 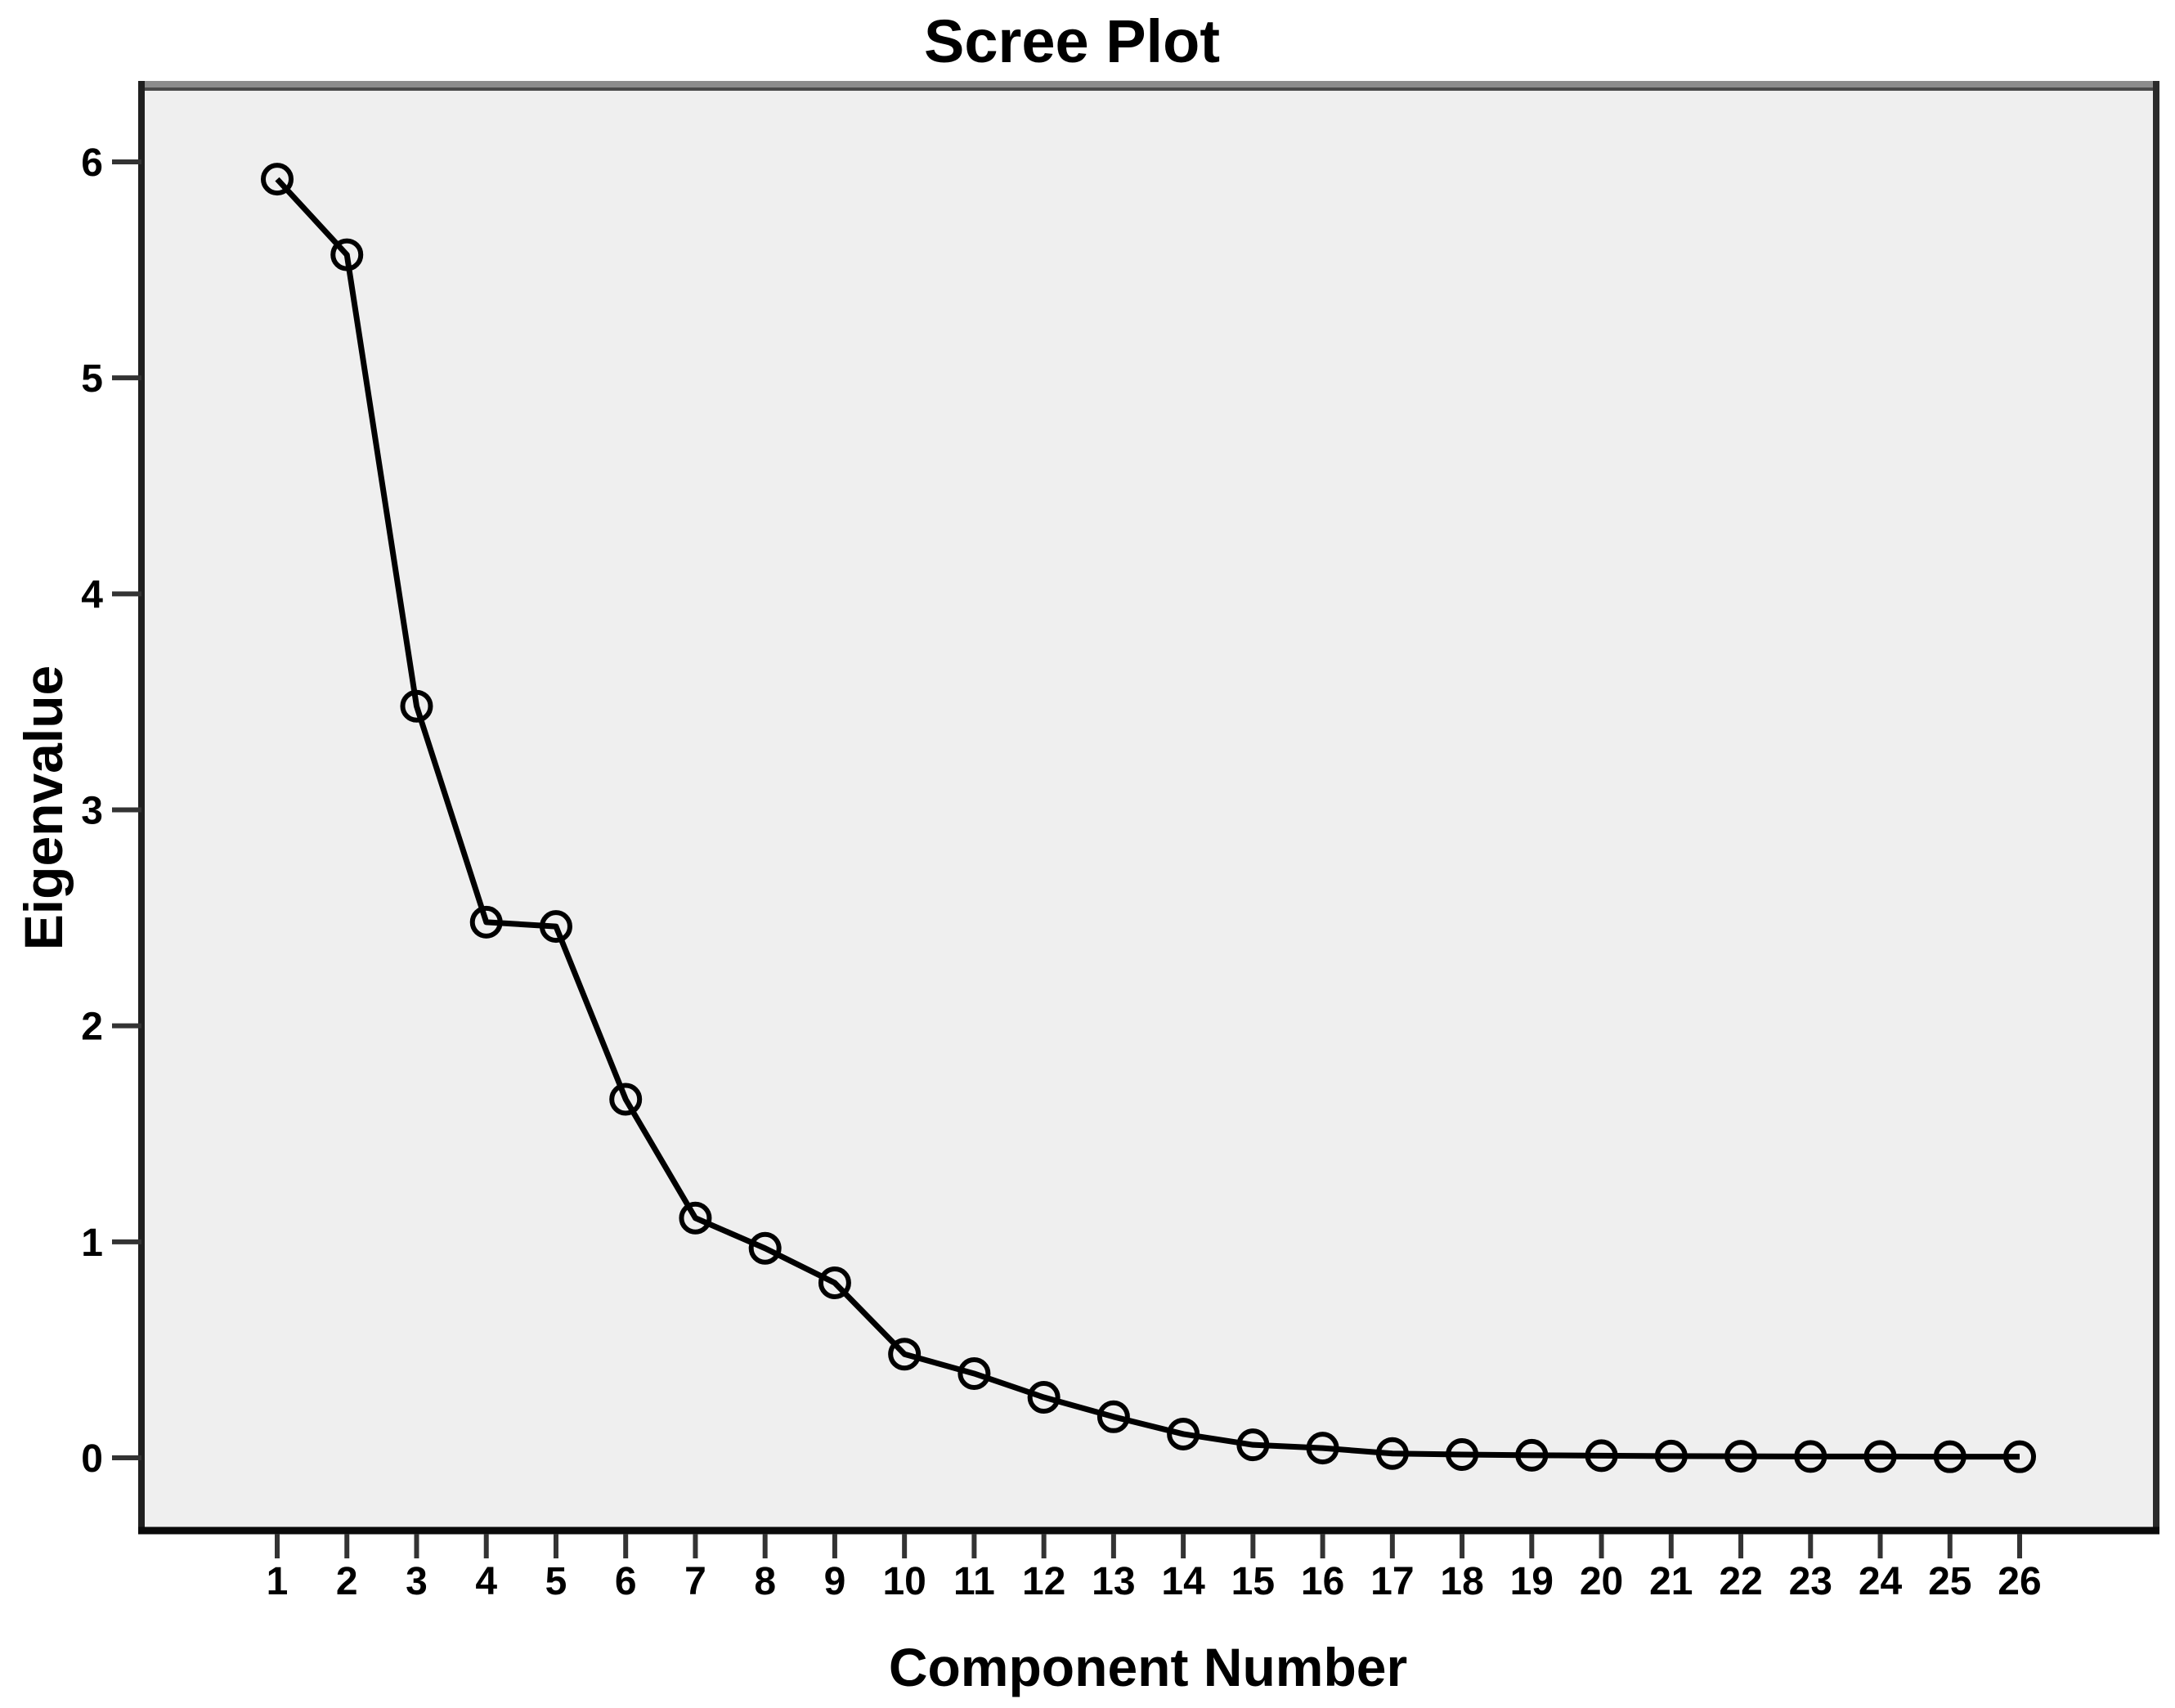 I want to click on x-tick-label: 23, so click(x=1811, y=1582).